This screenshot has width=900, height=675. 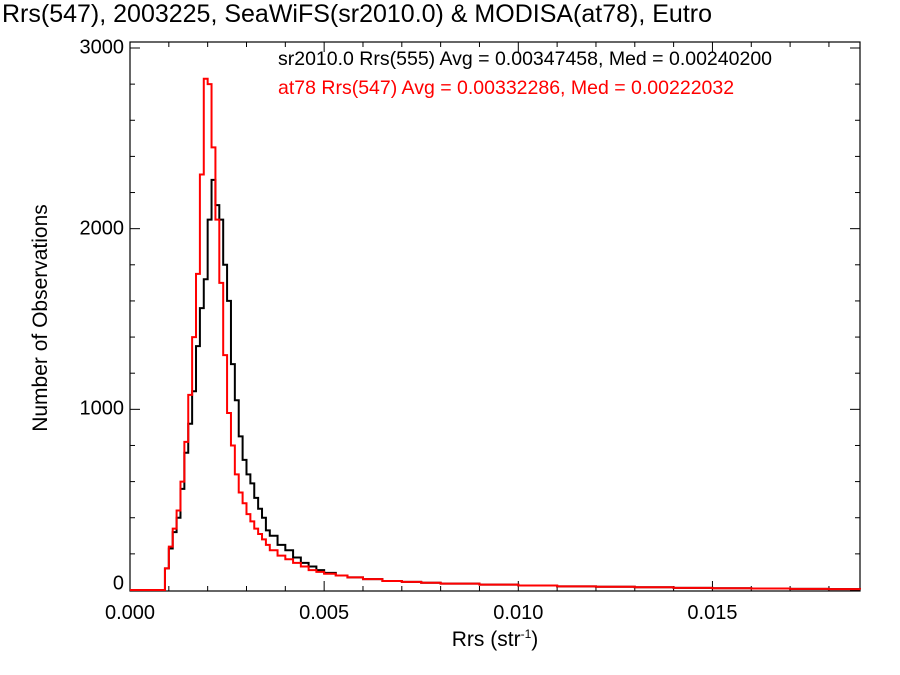 I want to click on x-axis-label-text: Rrs (str, so click(x=486, y=639).